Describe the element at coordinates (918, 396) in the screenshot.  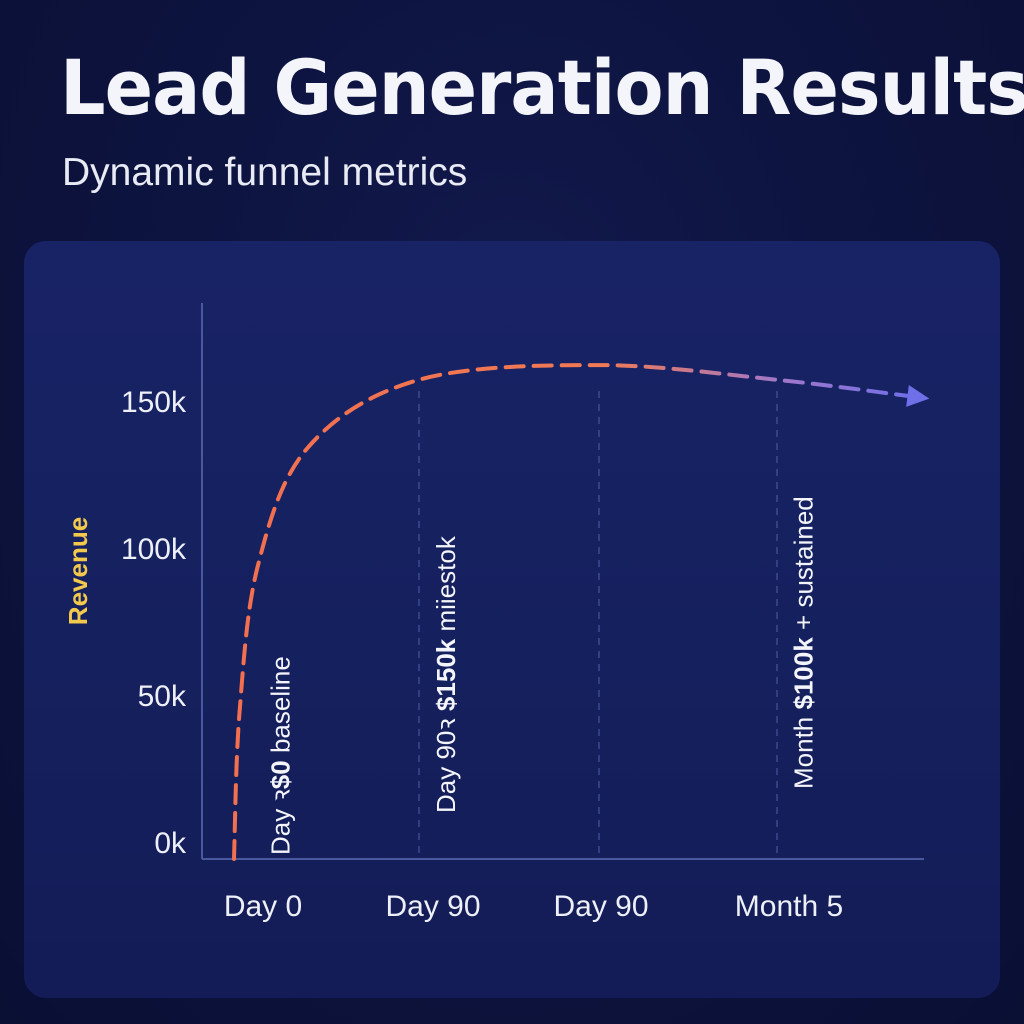
I see `series-arrow-head` at that location.